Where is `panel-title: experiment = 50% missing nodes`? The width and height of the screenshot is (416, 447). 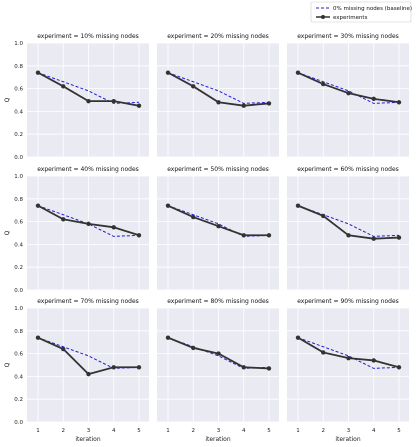 panel-title: experiment = 50% missing nodes is located at coordinates (218, 169).